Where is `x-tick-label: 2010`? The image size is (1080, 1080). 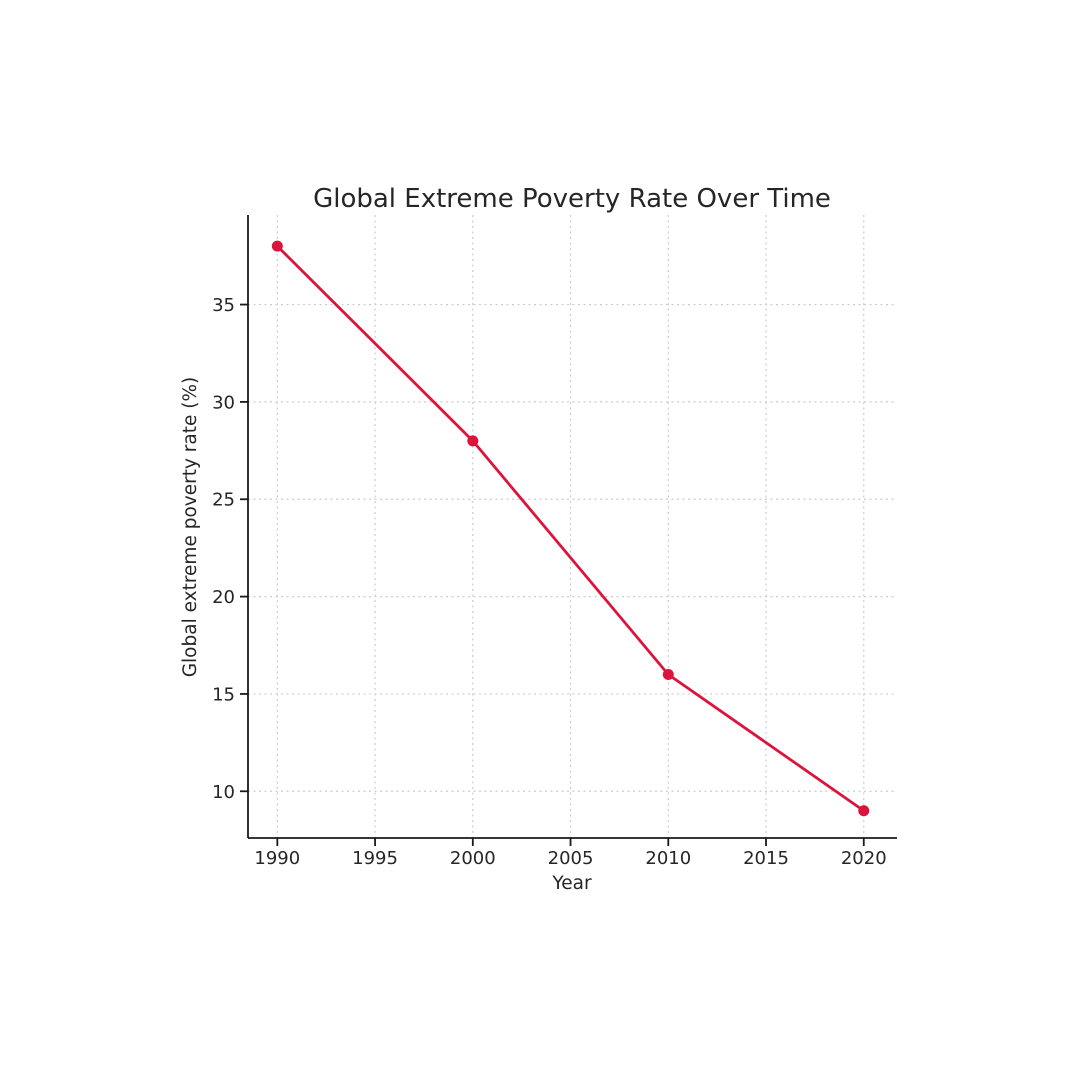 x-tick-label: 2010 is located at coordinates (668, 858).